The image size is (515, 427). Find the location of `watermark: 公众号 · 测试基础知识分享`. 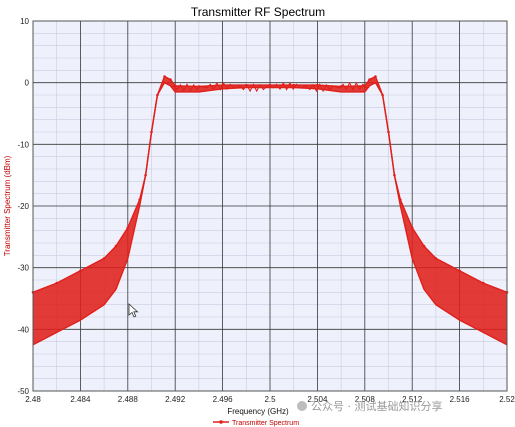

watermark: 公众号 · 测试基础知识分享 is located at coordinates (370, 406).